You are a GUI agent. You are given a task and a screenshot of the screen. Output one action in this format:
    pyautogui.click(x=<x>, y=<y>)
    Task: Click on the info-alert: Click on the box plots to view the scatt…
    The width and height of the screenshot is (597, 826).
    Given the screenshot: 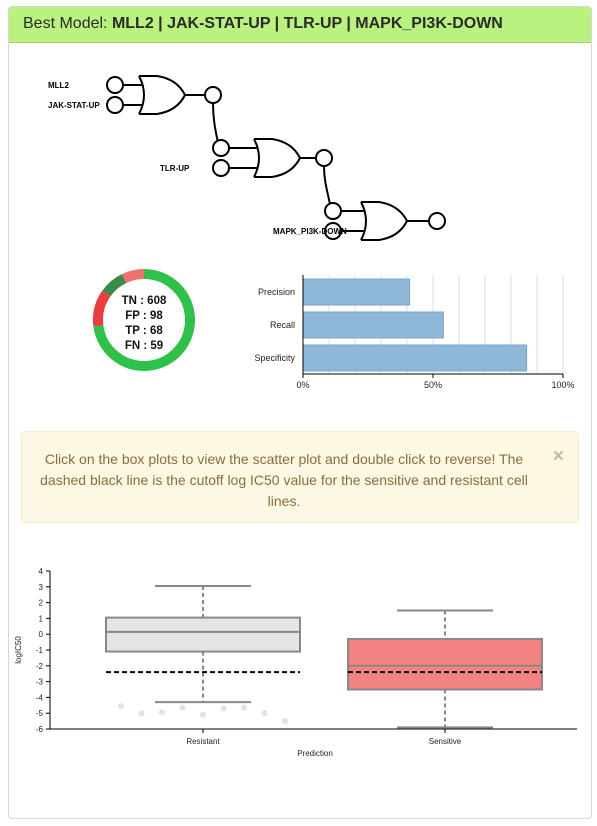 What is the action you would take?
    pyautogui.click(x=300, y=477)
    